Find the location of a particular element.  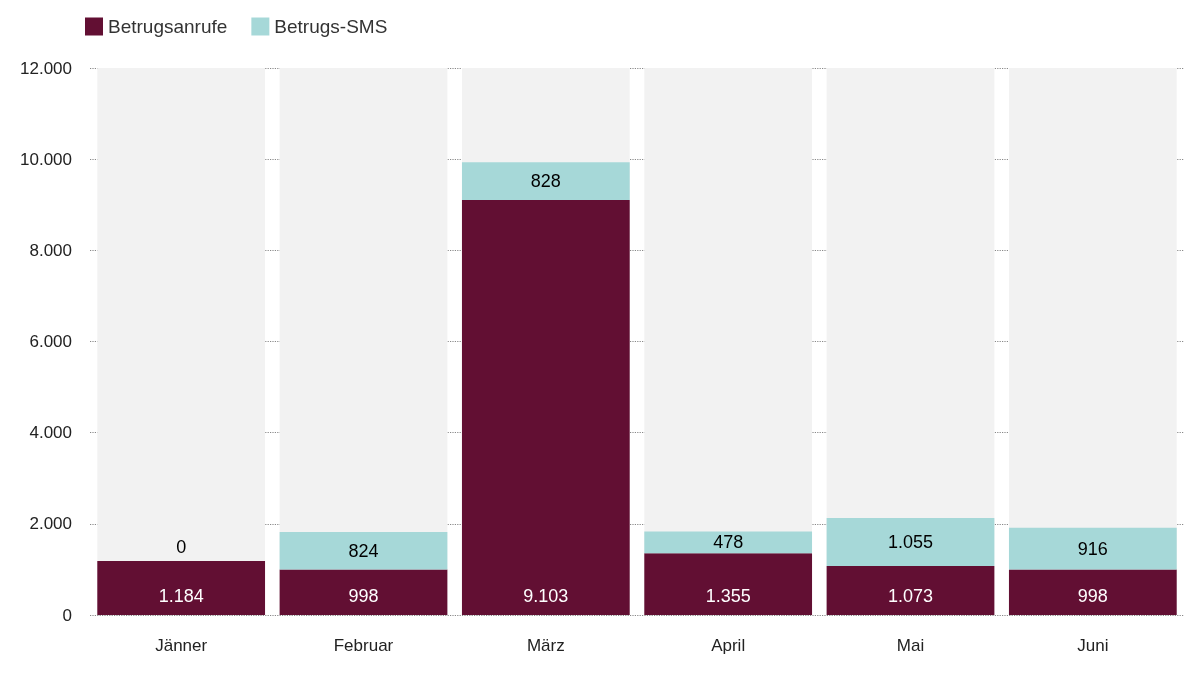

y-tick-label: 6.000 is located at coordinates (50, 341).